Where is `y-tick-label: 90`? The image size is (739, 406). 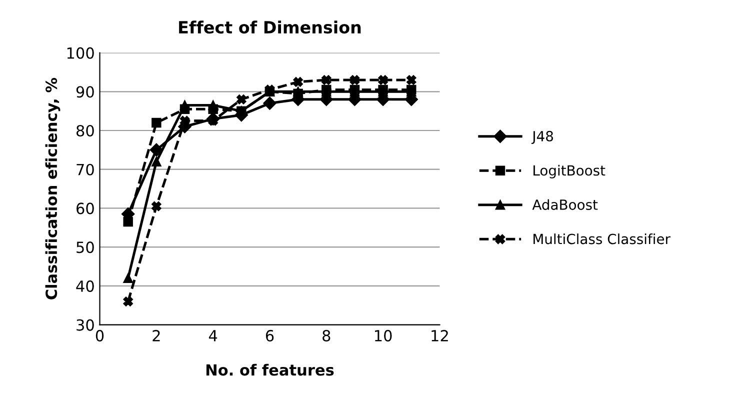
y-tick-label: 90 is located at coordinates (85, 92).